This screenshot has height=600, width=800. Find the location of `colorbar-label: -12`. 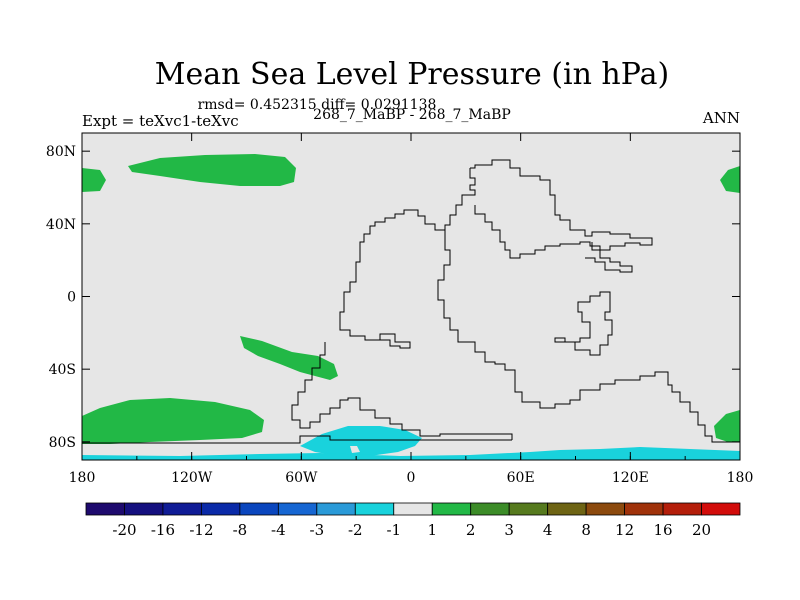

colorbar-label: -12 is located at coordinates (201, 530).